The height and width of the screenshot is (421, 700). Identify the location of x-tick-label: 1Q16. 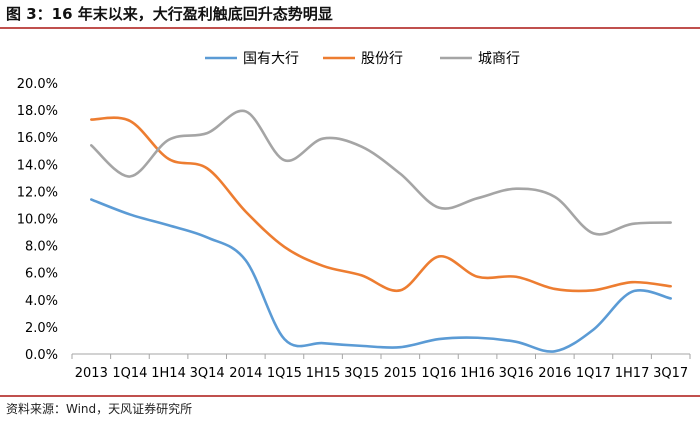
(438, 373).